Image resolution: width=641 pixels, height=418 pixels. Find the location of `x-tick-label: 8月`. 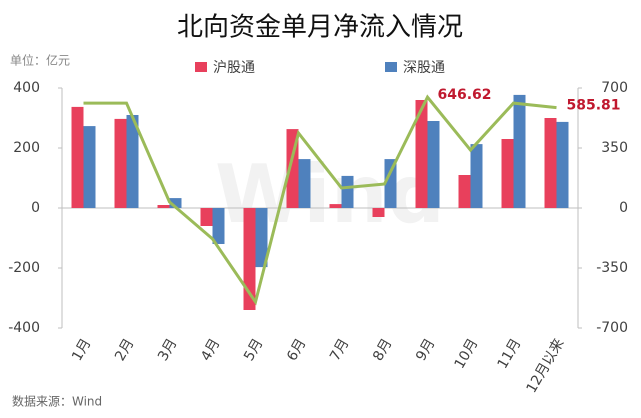

x-tick-label: 8月 is located at coordinates (382, 350).